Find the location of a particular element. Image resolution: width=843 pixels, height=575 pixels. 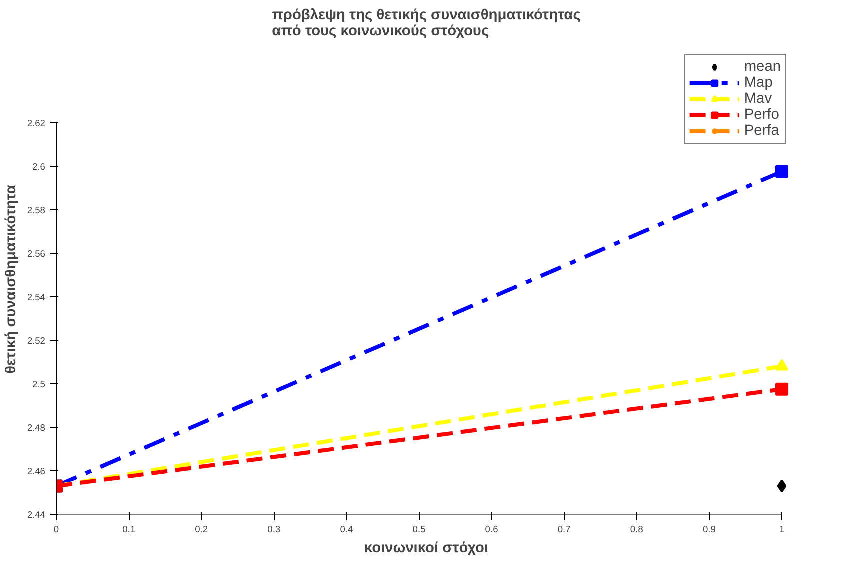

x-tick-label: 1 is located at coordinates (782, 529).